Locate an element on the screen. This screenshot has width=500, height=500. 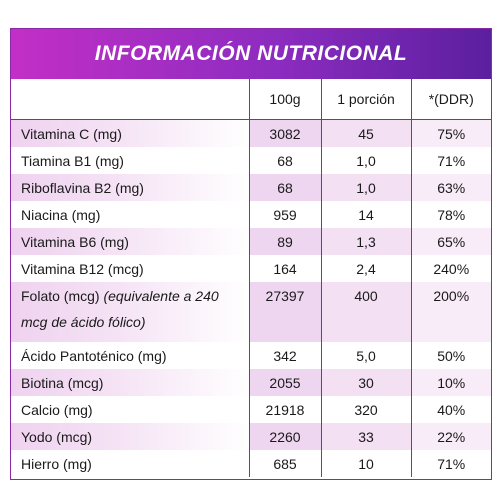
nutrient-name: Tiamina B1 (mg) is located at coordinates (72, 160).